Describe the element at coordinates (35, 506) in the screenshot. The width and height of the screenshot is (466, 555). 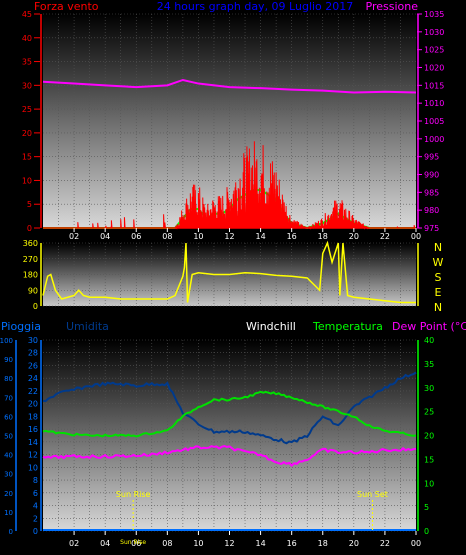
I see `humidity-tick-label: 4` at that location.